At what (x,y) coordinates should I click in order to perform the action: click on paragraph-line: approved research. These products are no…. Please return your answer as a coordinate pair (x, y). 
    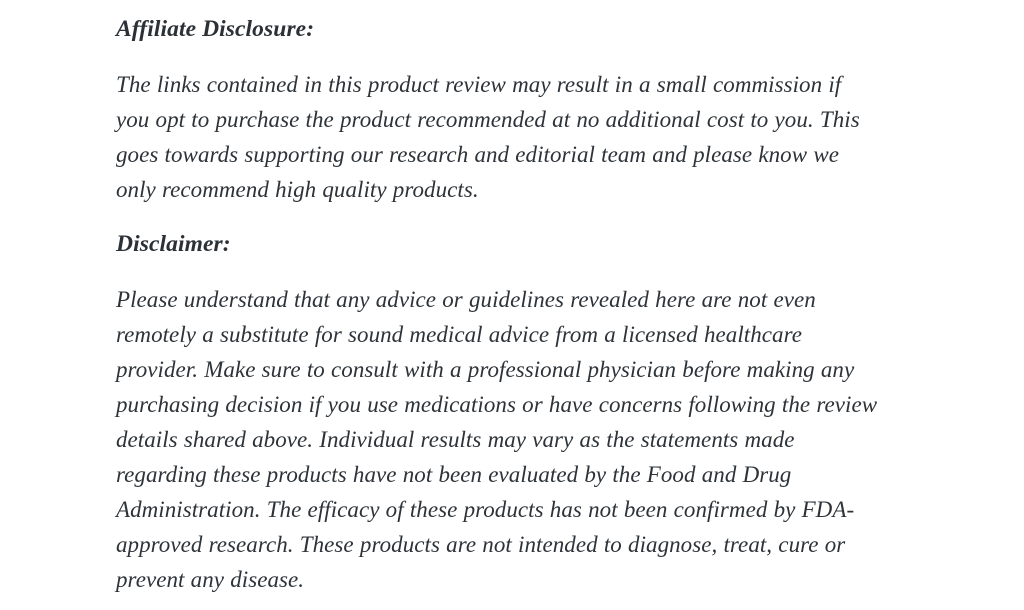
    Looking at the image, I should click on (481, 544).